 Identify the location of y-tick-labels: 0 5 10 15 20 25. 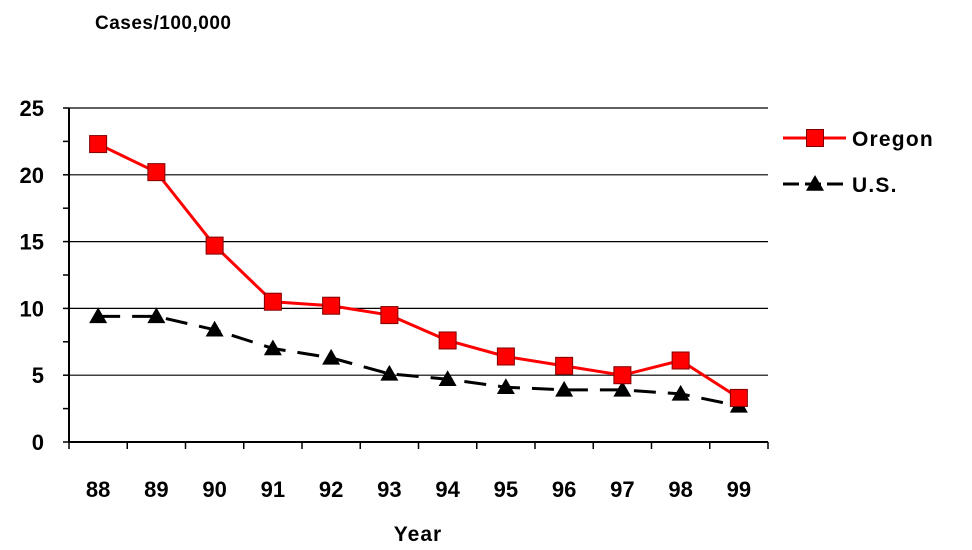
(32, 275).